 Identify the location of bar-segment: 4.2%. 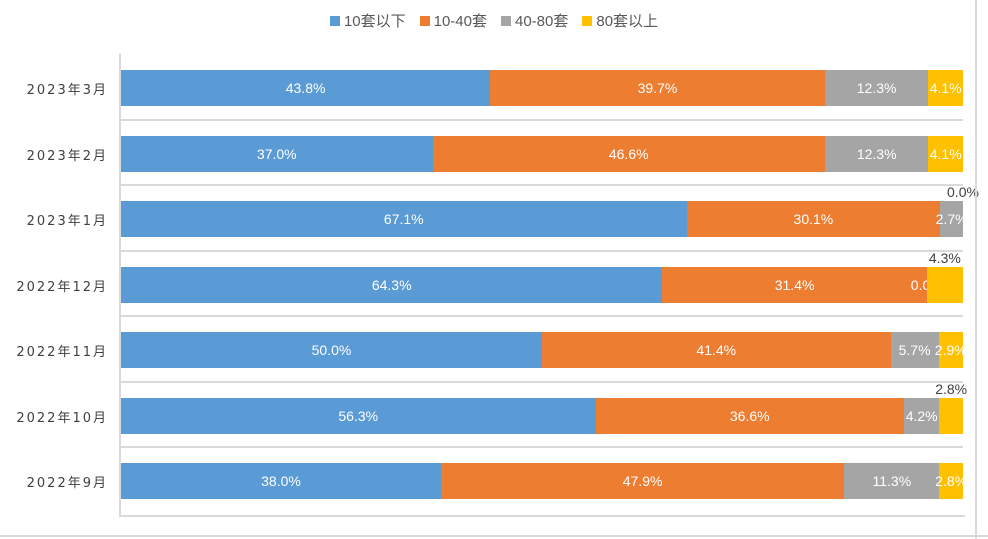
(921, 415).